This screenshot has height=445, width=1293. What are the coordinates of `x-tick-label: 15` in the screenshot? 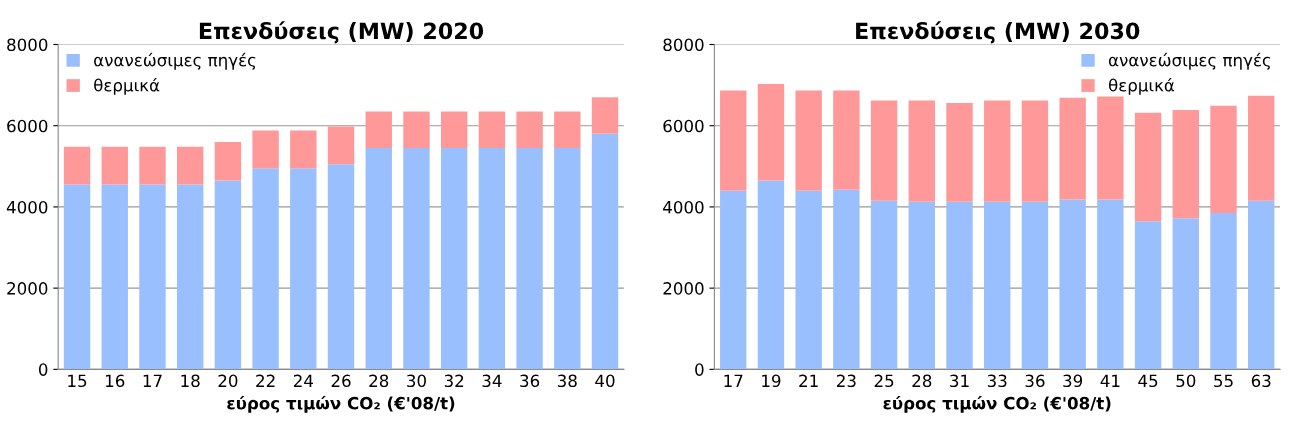 It's located at (77, 381).